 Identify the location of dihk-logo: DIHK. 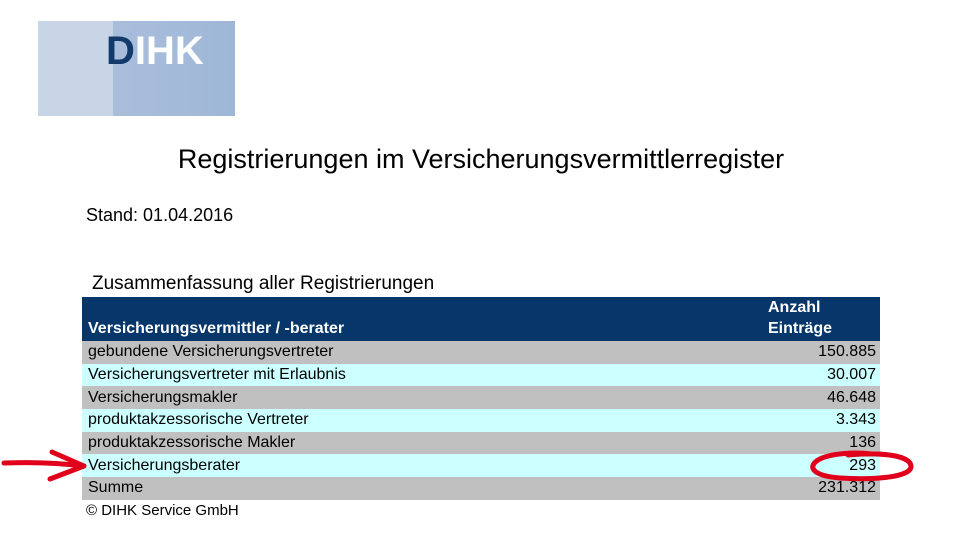
(136, 68).